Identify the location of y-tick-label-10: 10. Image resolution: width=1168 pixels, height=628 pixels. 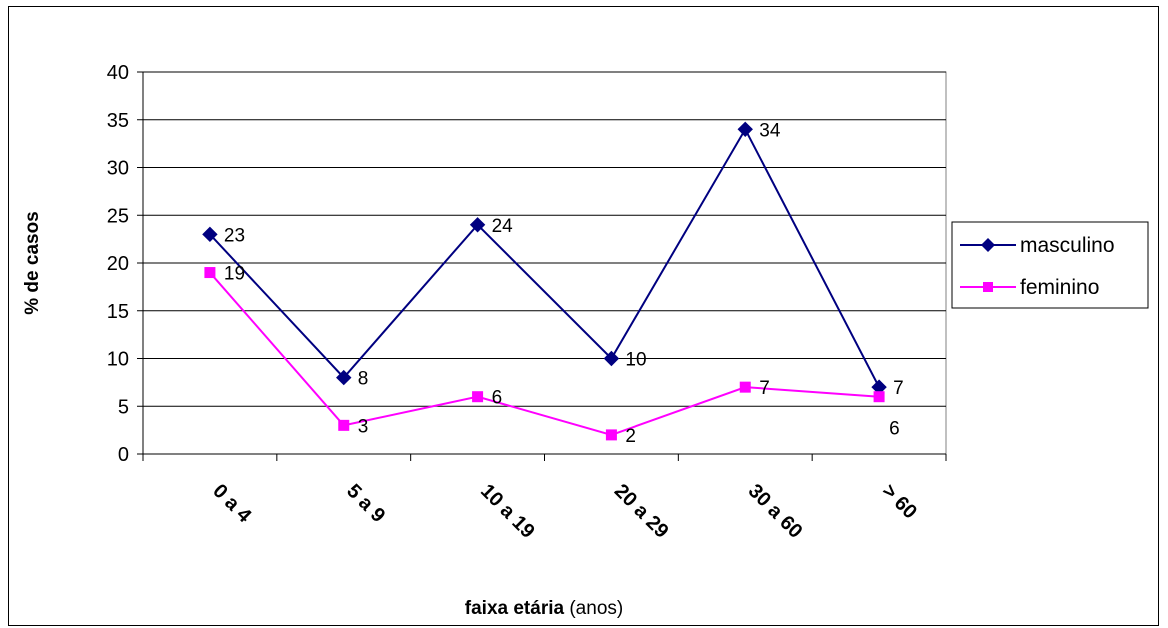
(118, 360).